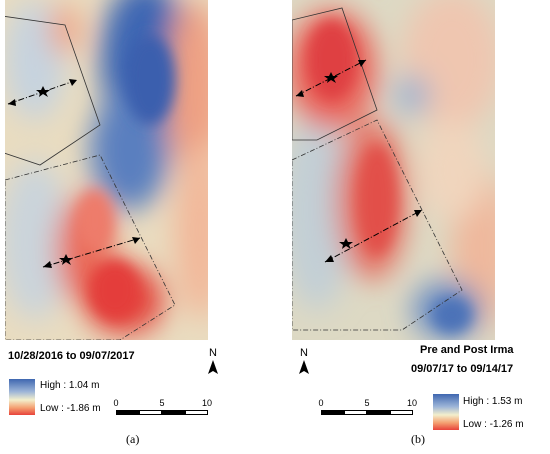 The height and width of the screenshot is (454, 550). I want to click on transect-line-a2, so click(91, 252).